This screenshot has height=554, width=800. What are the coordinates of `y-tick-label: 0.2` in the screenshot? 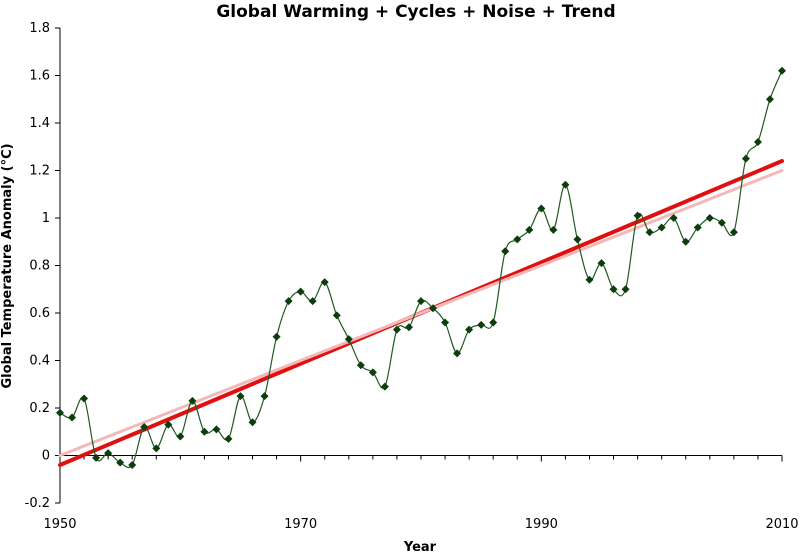 It's located at (39, 408).